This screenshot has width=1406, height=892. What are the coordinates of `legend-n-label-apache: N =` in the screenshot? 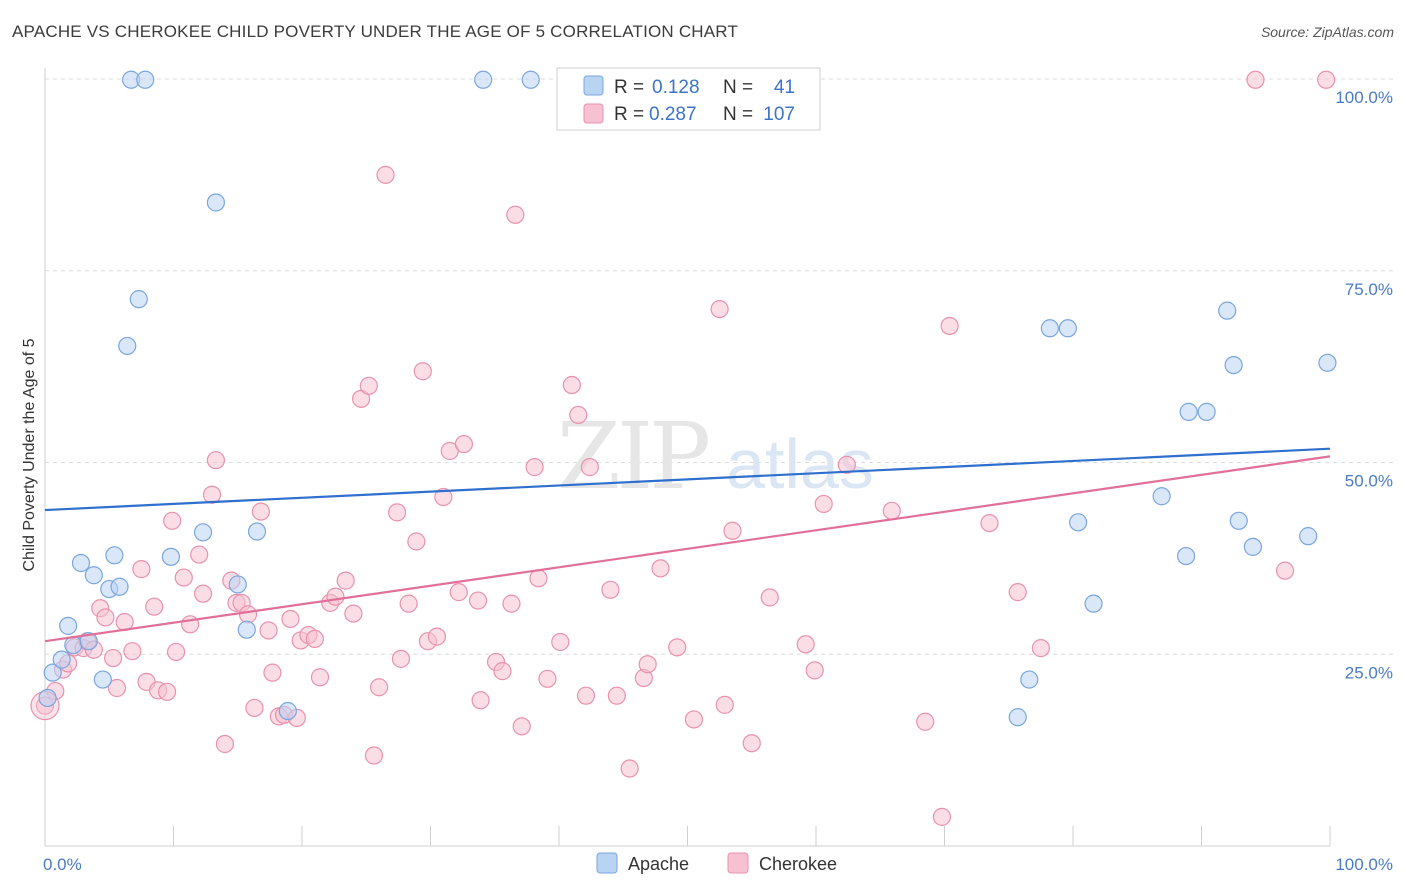 It's located at (738, 87).